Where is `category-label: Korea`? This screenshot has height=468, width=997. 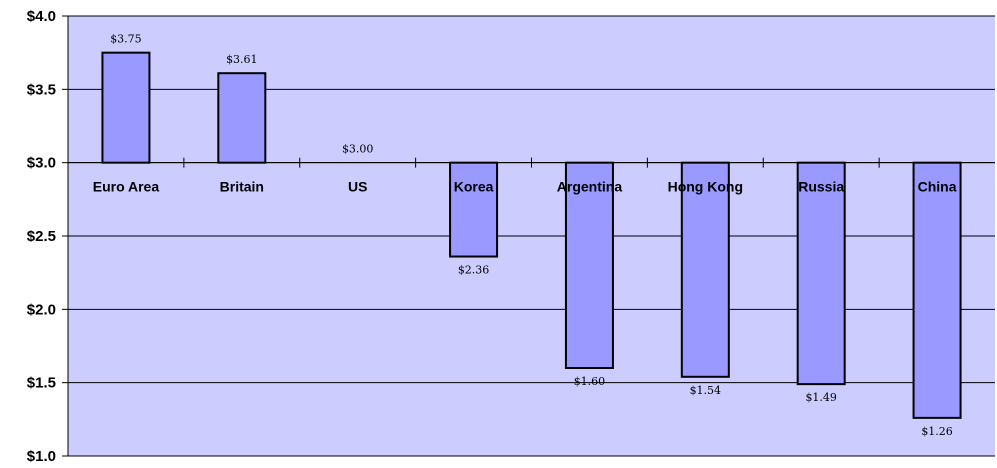
category-label: Korea is located at coordinates (474, 187).